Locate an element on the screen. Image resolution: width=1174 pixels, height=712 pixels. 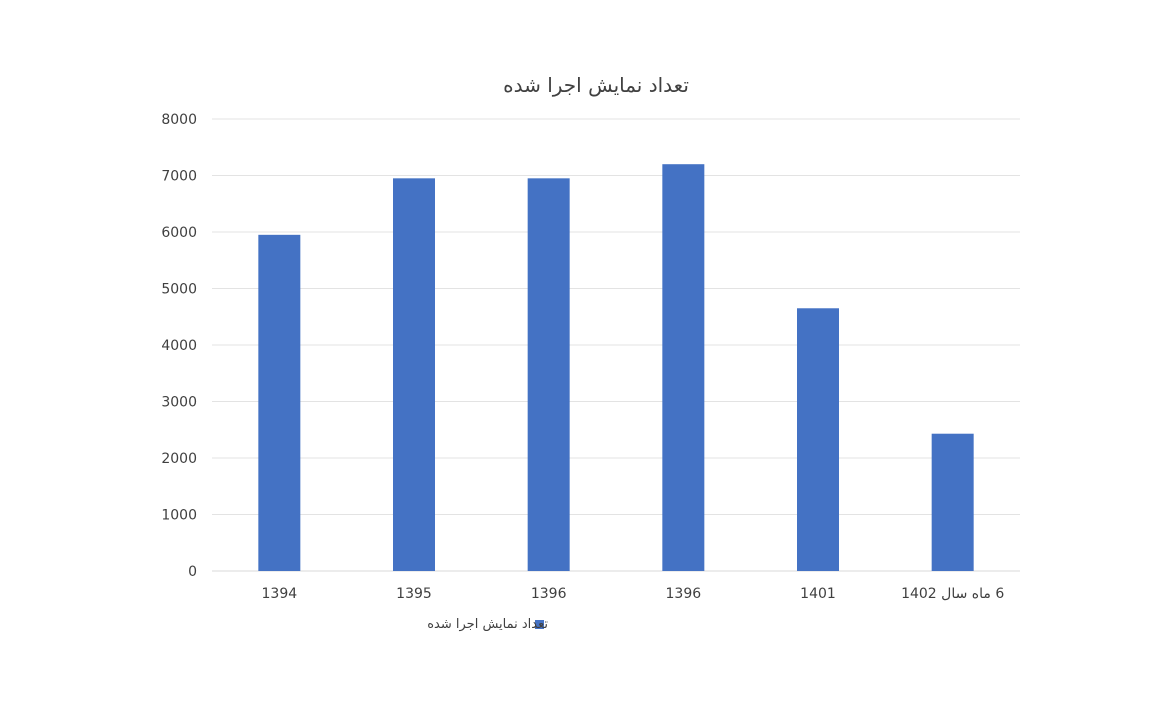
y-tick-label: 1000 is located at coordinates (179, 516).